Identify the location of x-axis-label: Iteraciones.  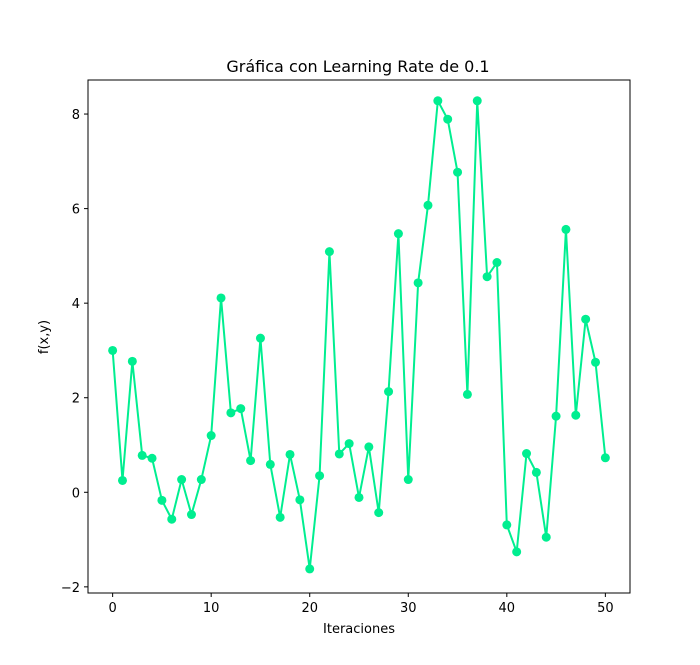
(359, 629).